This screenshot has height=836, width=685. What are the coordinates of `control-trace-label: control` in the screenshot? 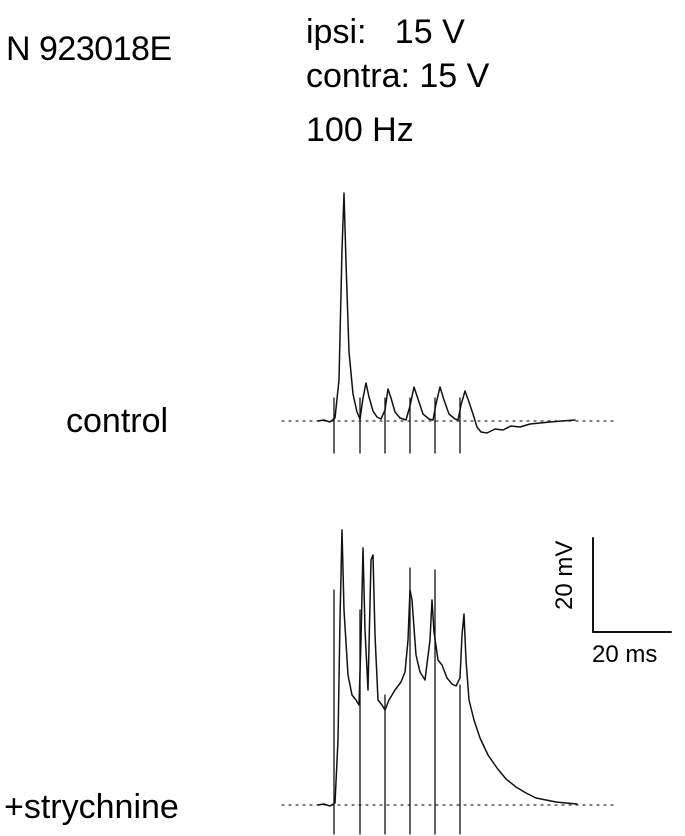 It's located at (117, 421).